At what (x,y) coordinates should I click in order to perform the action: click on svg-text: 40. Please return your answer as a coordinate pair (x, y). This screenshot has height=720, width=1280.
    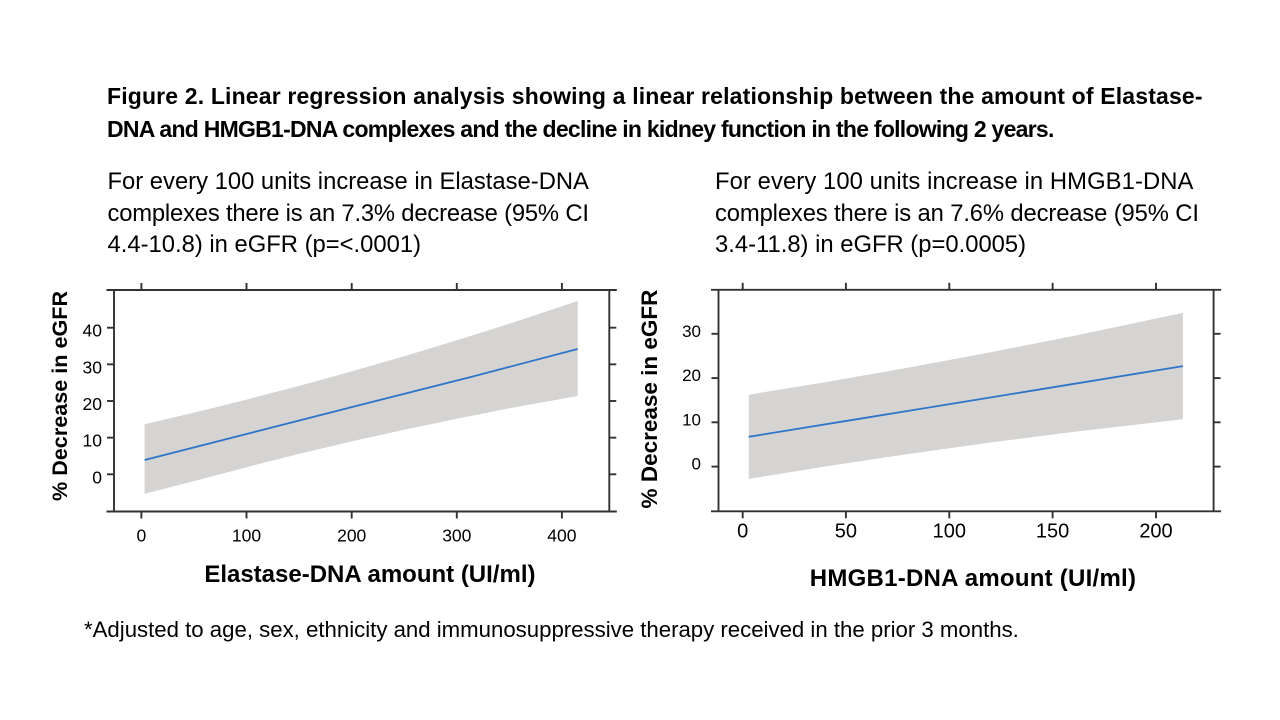
    Looking at the image, I should click on (93, 331).